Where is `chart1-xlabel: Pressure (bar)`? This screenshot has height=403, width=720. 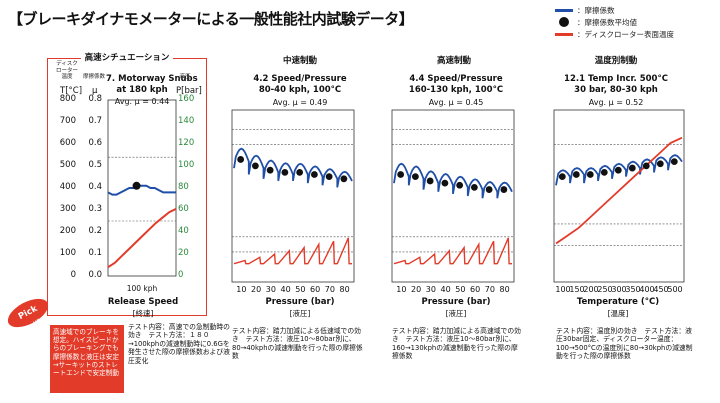
chart1-xlabel: Pressure (bar) is located at coordinates (300, 302).